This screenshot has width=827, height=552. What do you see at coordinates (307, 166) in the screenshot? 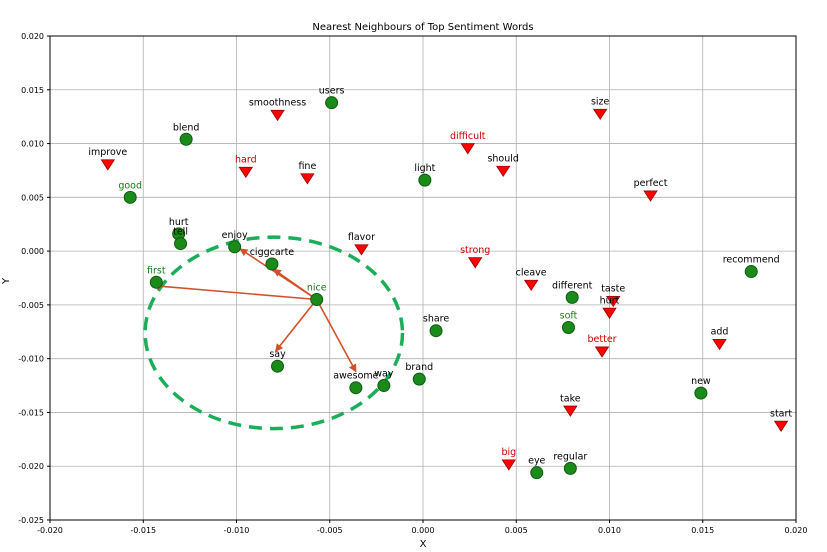
I see `point-label-fine: fine` at bounding box center [307, 166].